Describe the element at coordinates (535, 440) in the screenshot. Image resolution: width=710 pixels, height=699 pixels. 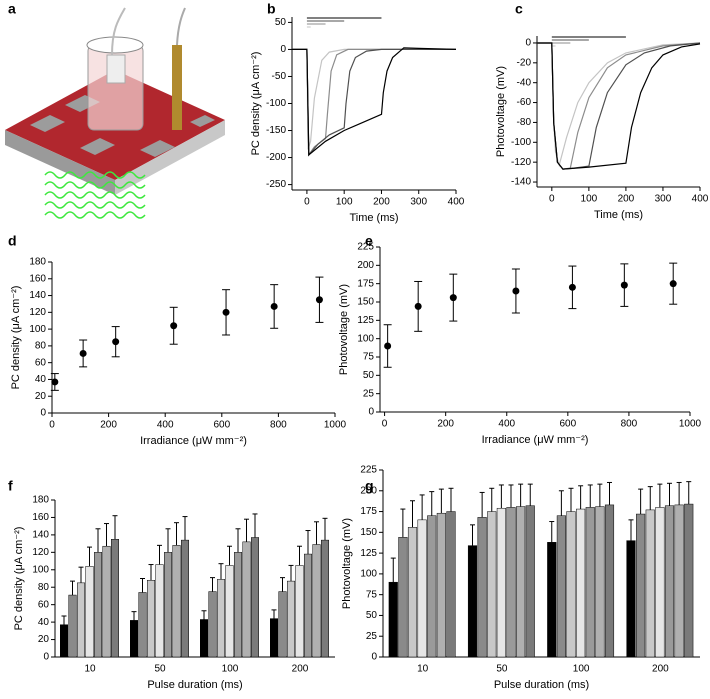
I see `x-axis-label: Irradiance (μW mm⁻²)` at that location.